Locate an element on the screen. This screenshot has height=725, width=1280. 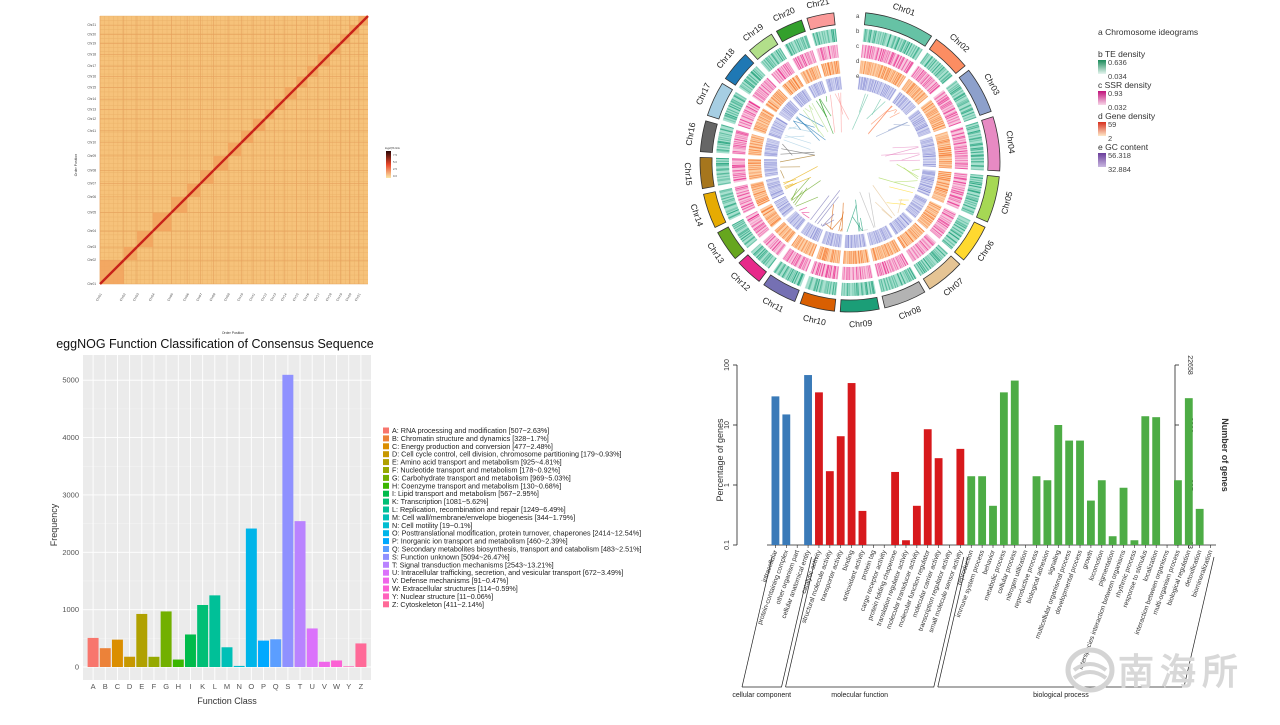
eggnog-xtick-label: G is located at coordinates (166, 686).